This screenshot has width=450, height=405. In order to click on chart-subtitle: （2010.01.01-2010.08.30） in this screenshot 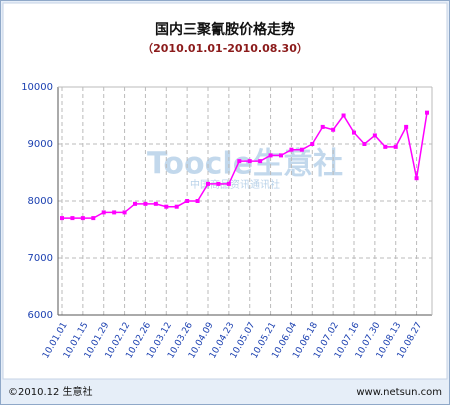, I will do `click(225, 48)`.